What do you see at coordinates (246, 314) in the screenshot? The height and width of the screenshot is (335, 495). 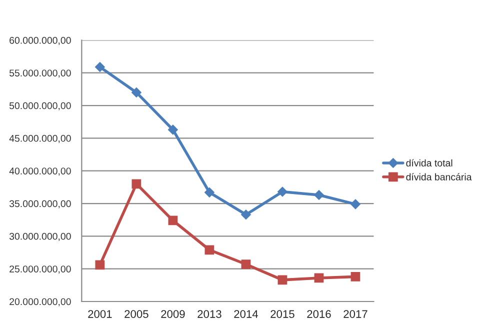 I see `x-tick-label: 2014` at bounding box center [246, 314].